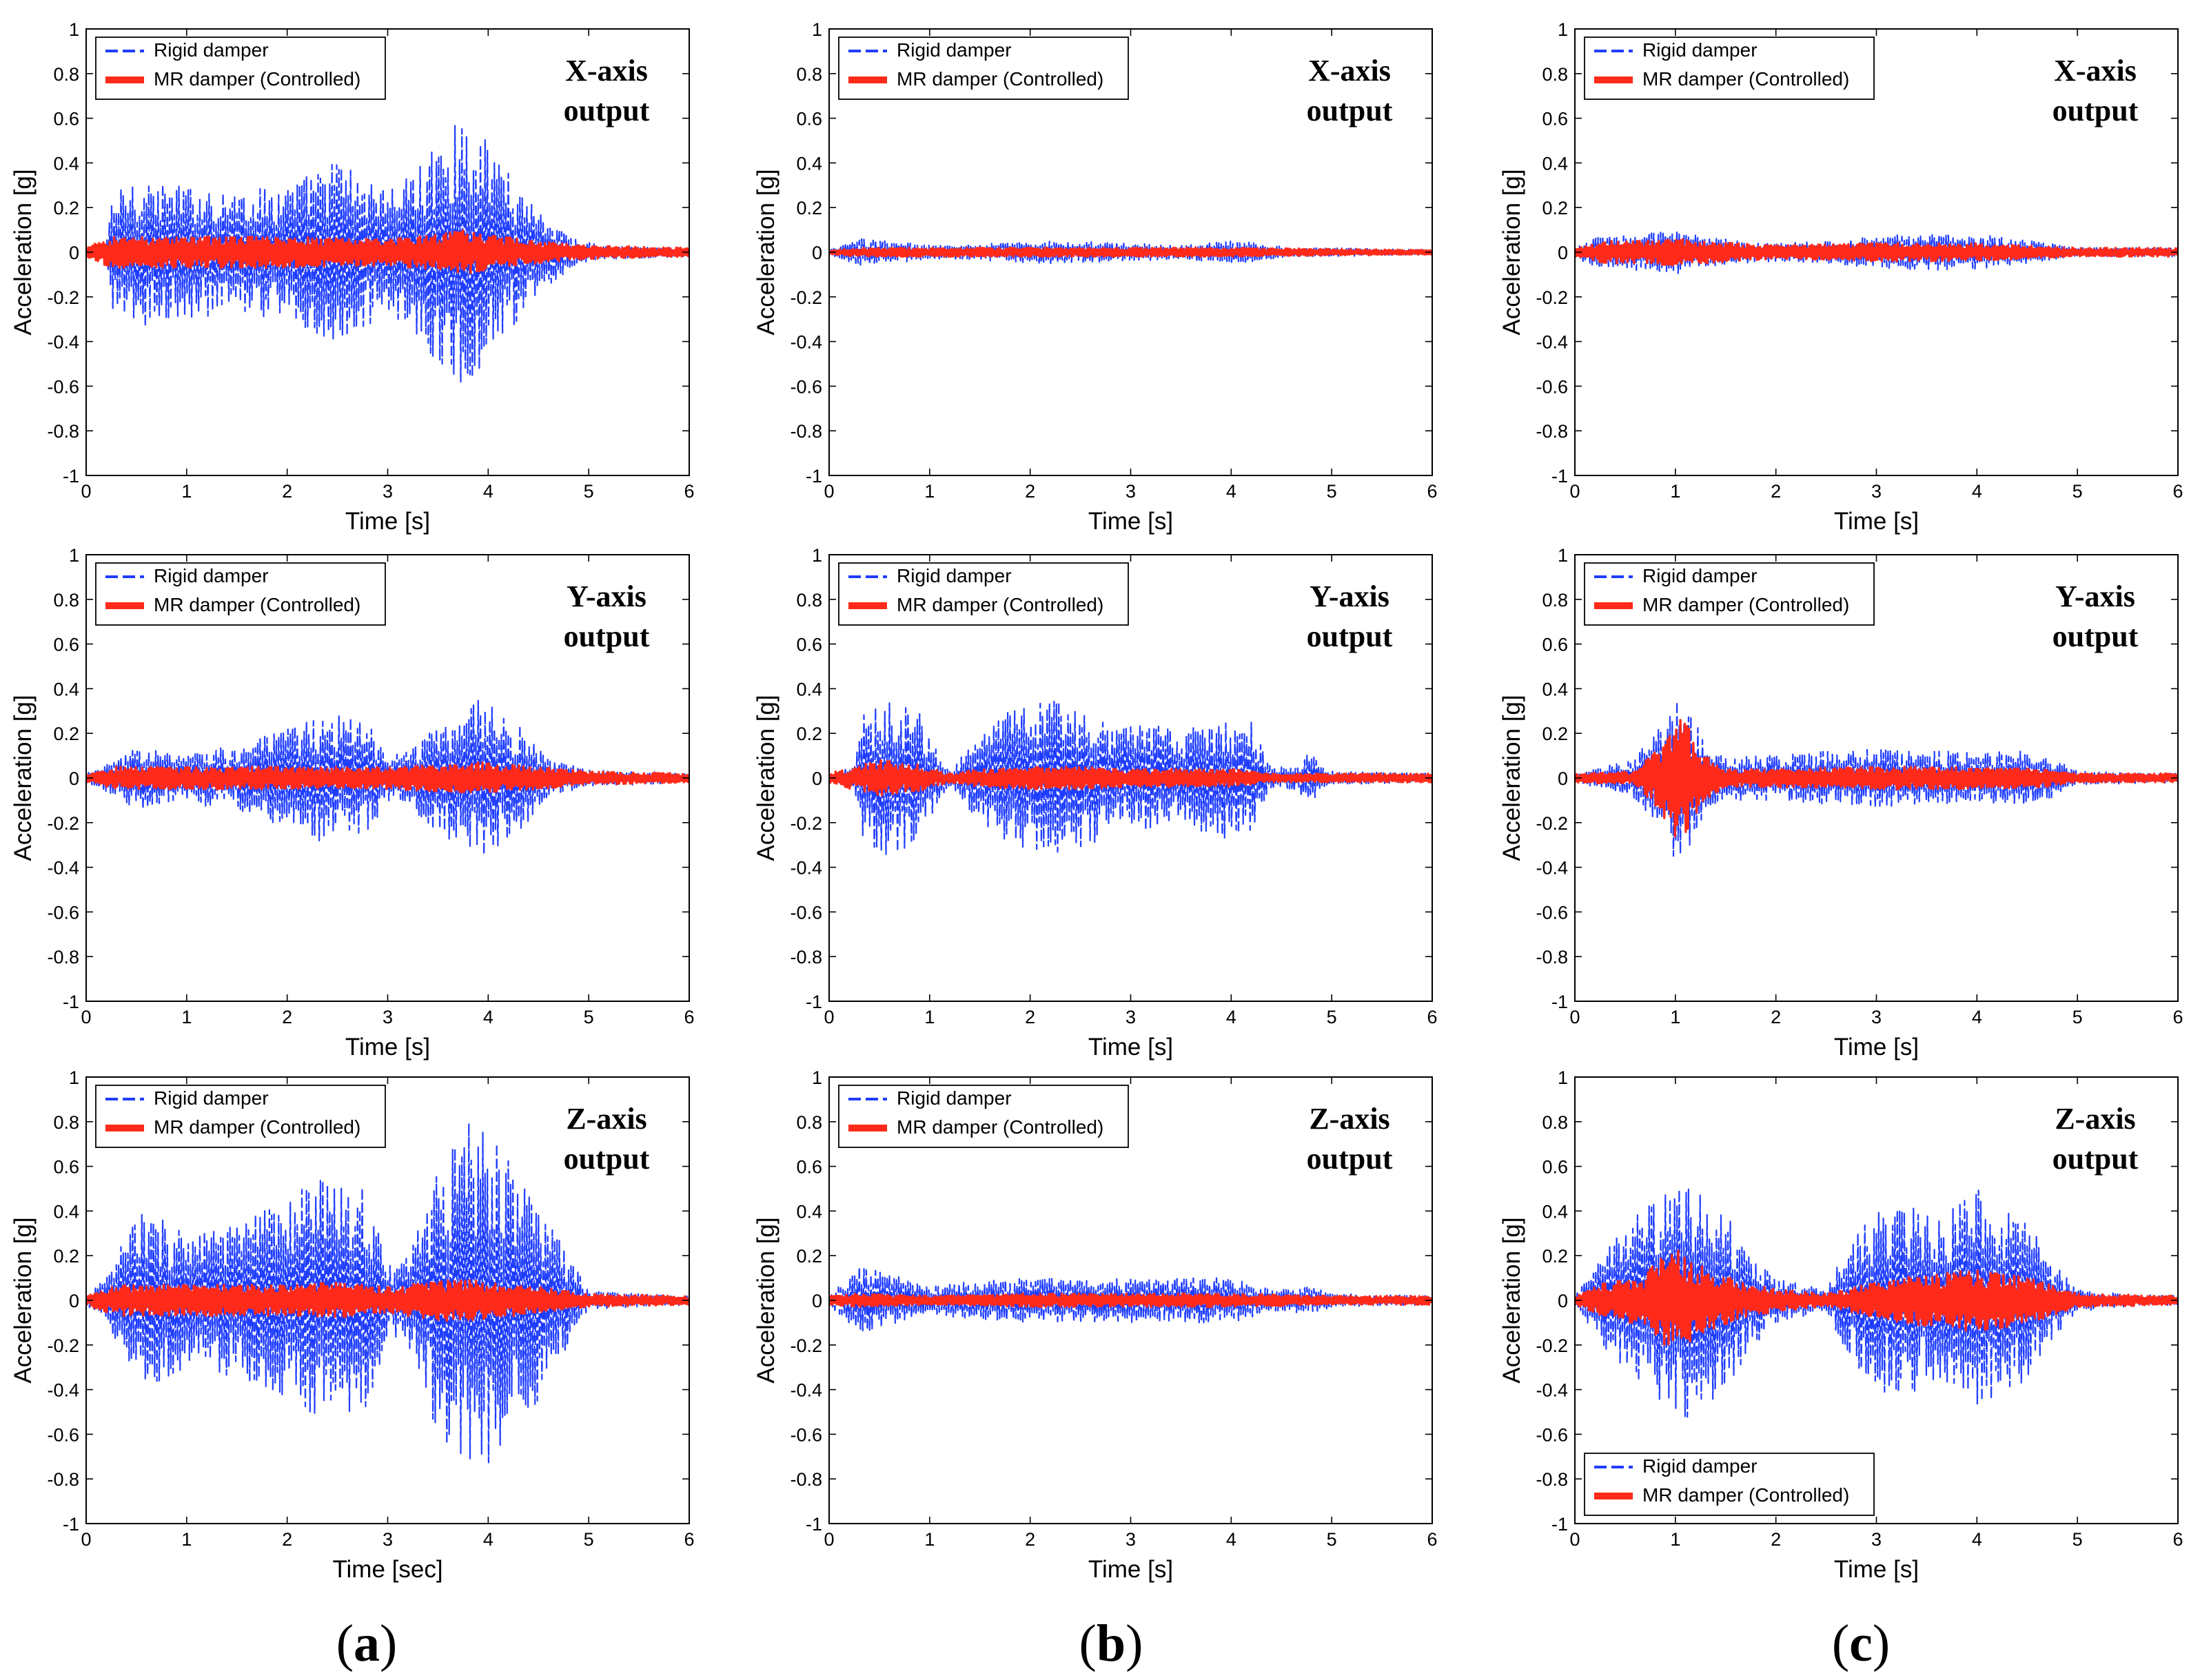  What do you see at coordinates (2095, 596) in the screenshot?
I see `axis-annotation: Y-axis` at bounding box center [2095, 596].